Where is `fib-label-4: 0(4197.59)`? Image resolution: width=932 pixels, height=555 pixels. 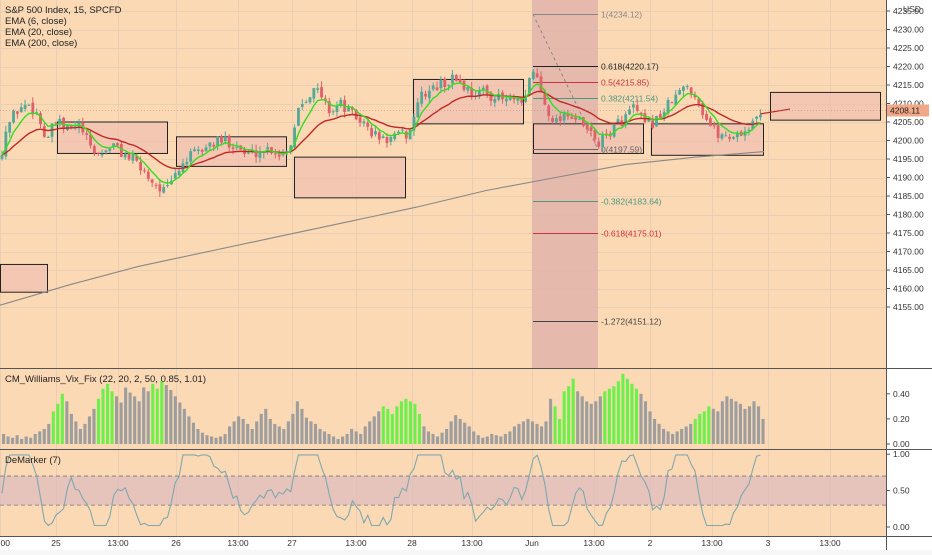
fib-label-4: 0(4197.59) is located at coordinates (621, 150).